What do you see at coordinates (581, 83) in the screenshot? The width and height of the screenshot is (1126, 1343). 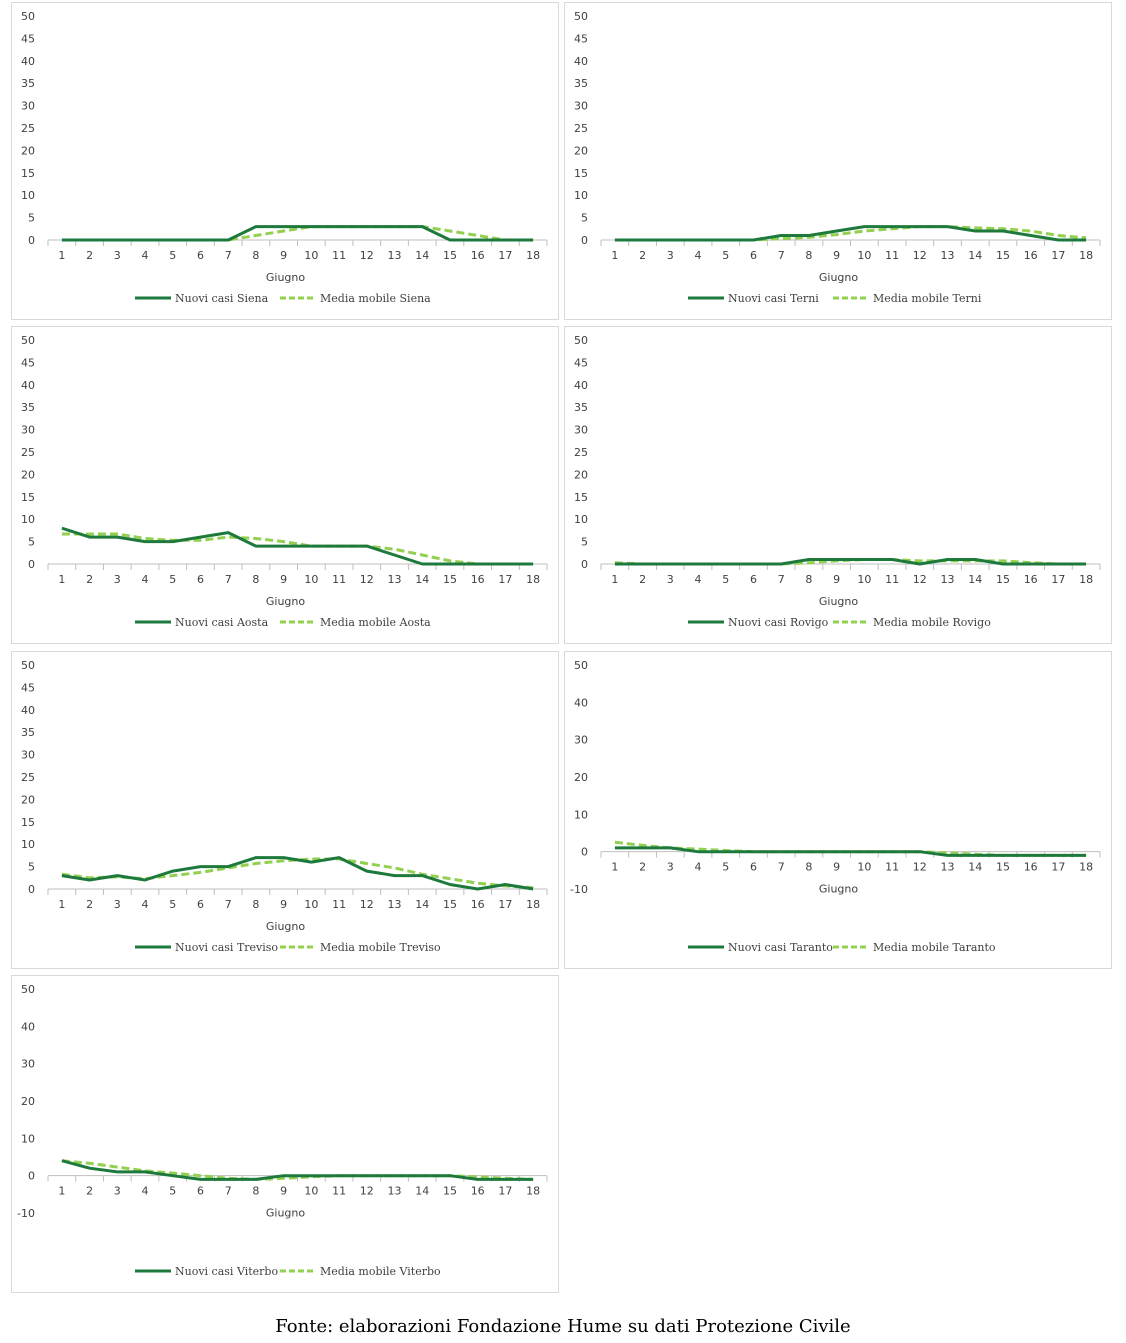 I see `y-tick-label: 35` at bounding box center [581, 83].